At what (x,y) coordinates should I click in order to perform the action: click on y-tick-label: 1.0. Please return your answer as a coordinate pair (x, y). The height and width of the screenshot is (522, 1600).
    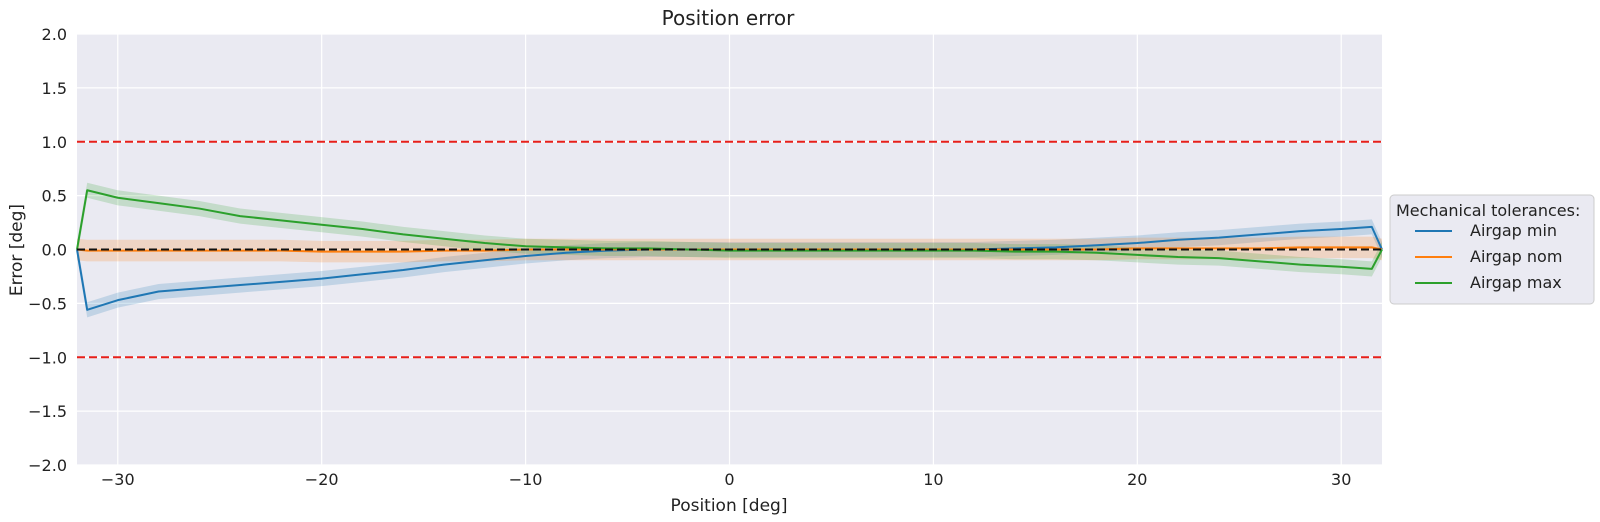
    Looking at the image, I should click on (54, 142).